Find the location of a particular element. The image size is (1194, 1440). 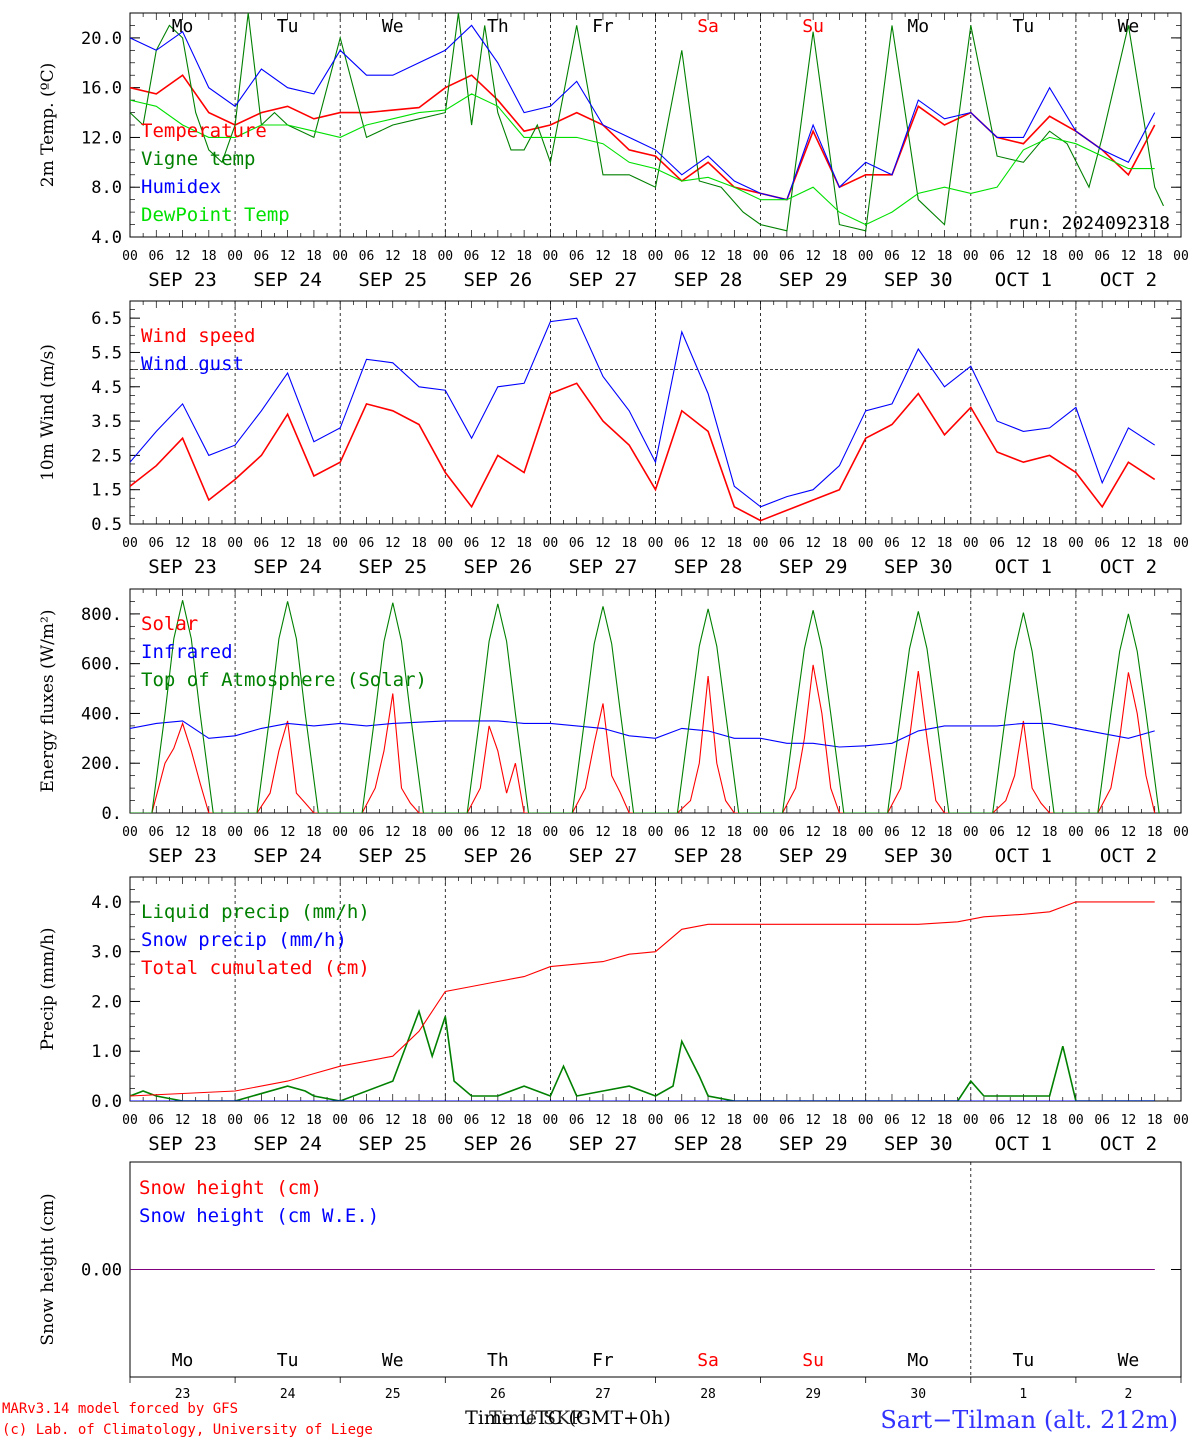

day-name-top: Mo is located at coordinates (183, 26).